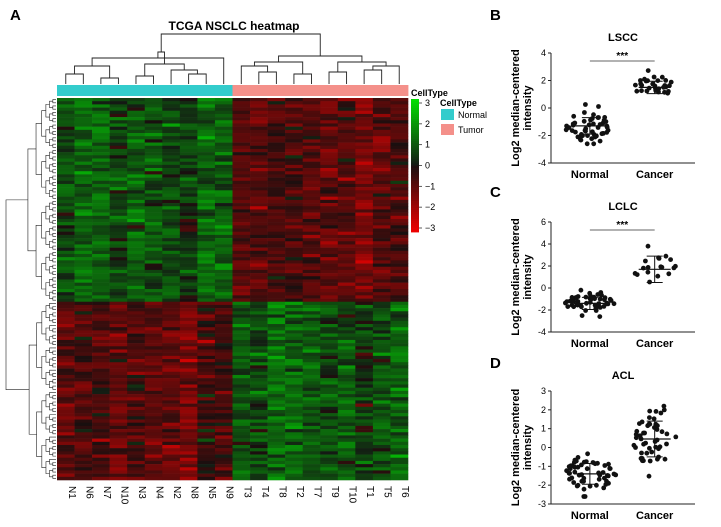 Image resolution: width=721 pixels, height=527 pixels. What do you see at coordinates (415, 162) in the screenshot?
I see `colorbar-segment` at bounding box center [415, 162].